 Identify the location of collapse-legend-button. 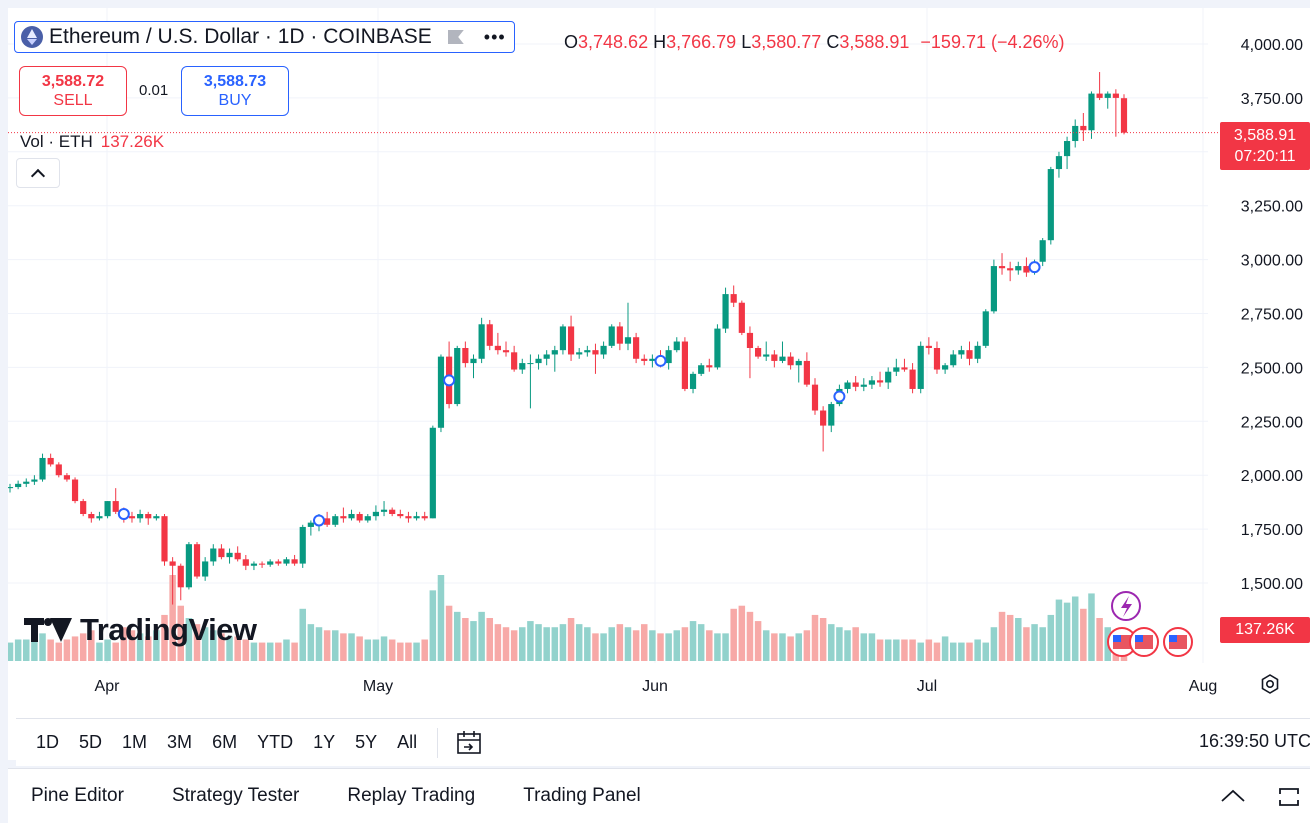
(38, 173).